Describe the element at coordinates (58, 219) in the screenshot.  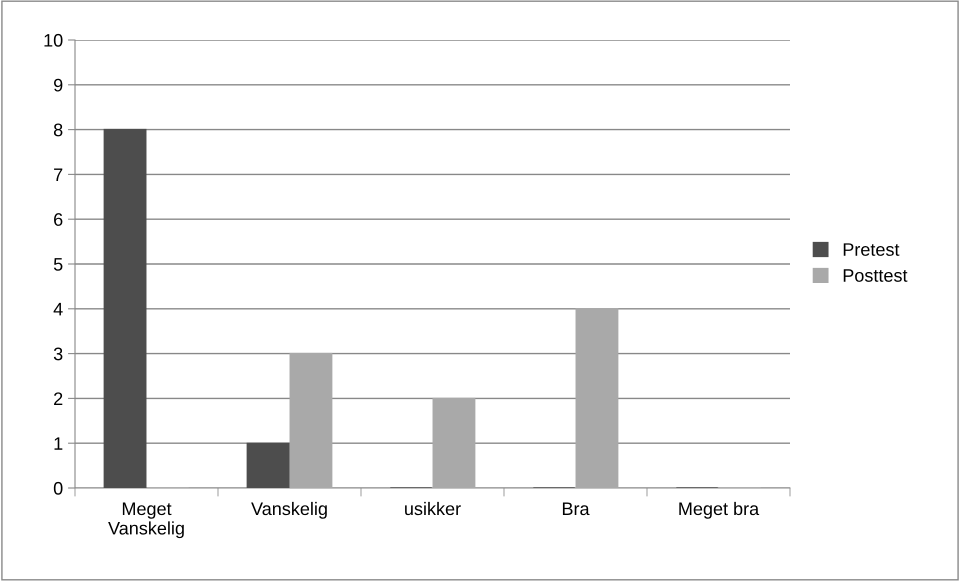
I see `y-tick-label: 6` at that location.